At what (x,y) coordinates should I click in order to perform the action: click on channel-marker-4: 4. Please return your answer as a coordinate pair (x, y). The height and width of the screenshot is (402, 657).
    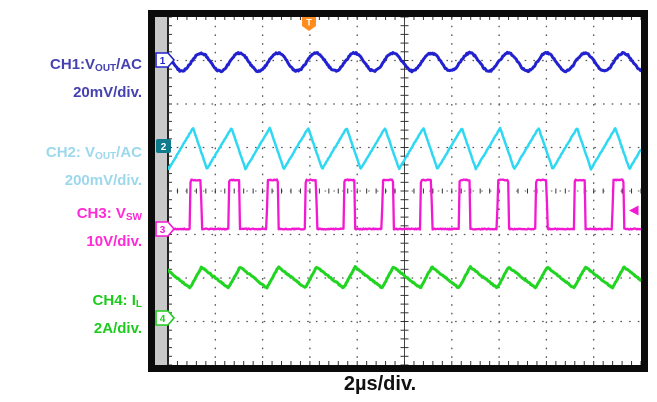
    Looking at the image, I should click on (165, 318).